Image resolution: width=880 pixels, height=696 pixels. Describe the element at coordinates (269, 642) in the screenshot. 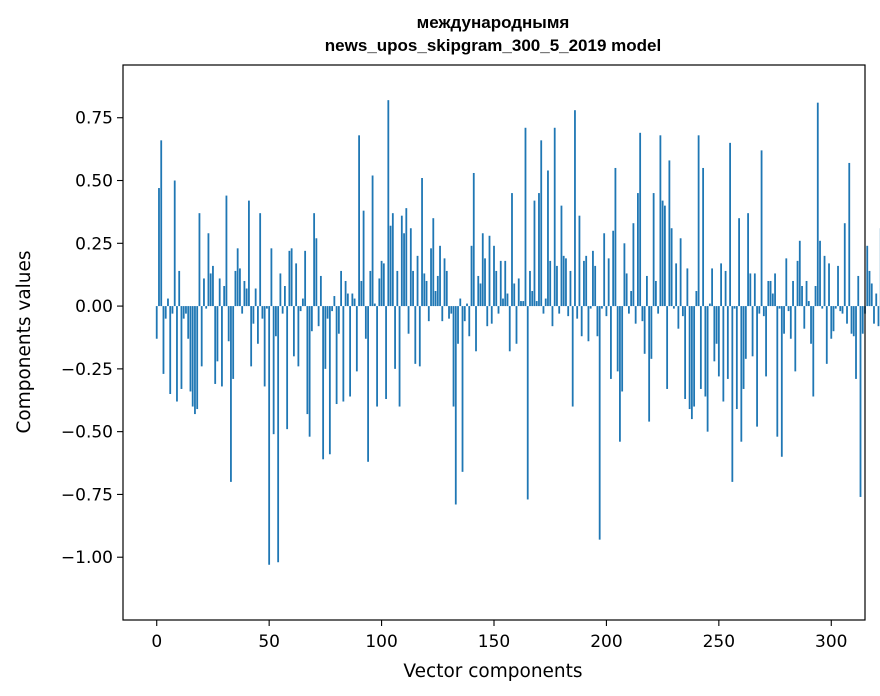

I see `x-tick-label-50: 50` at that location.